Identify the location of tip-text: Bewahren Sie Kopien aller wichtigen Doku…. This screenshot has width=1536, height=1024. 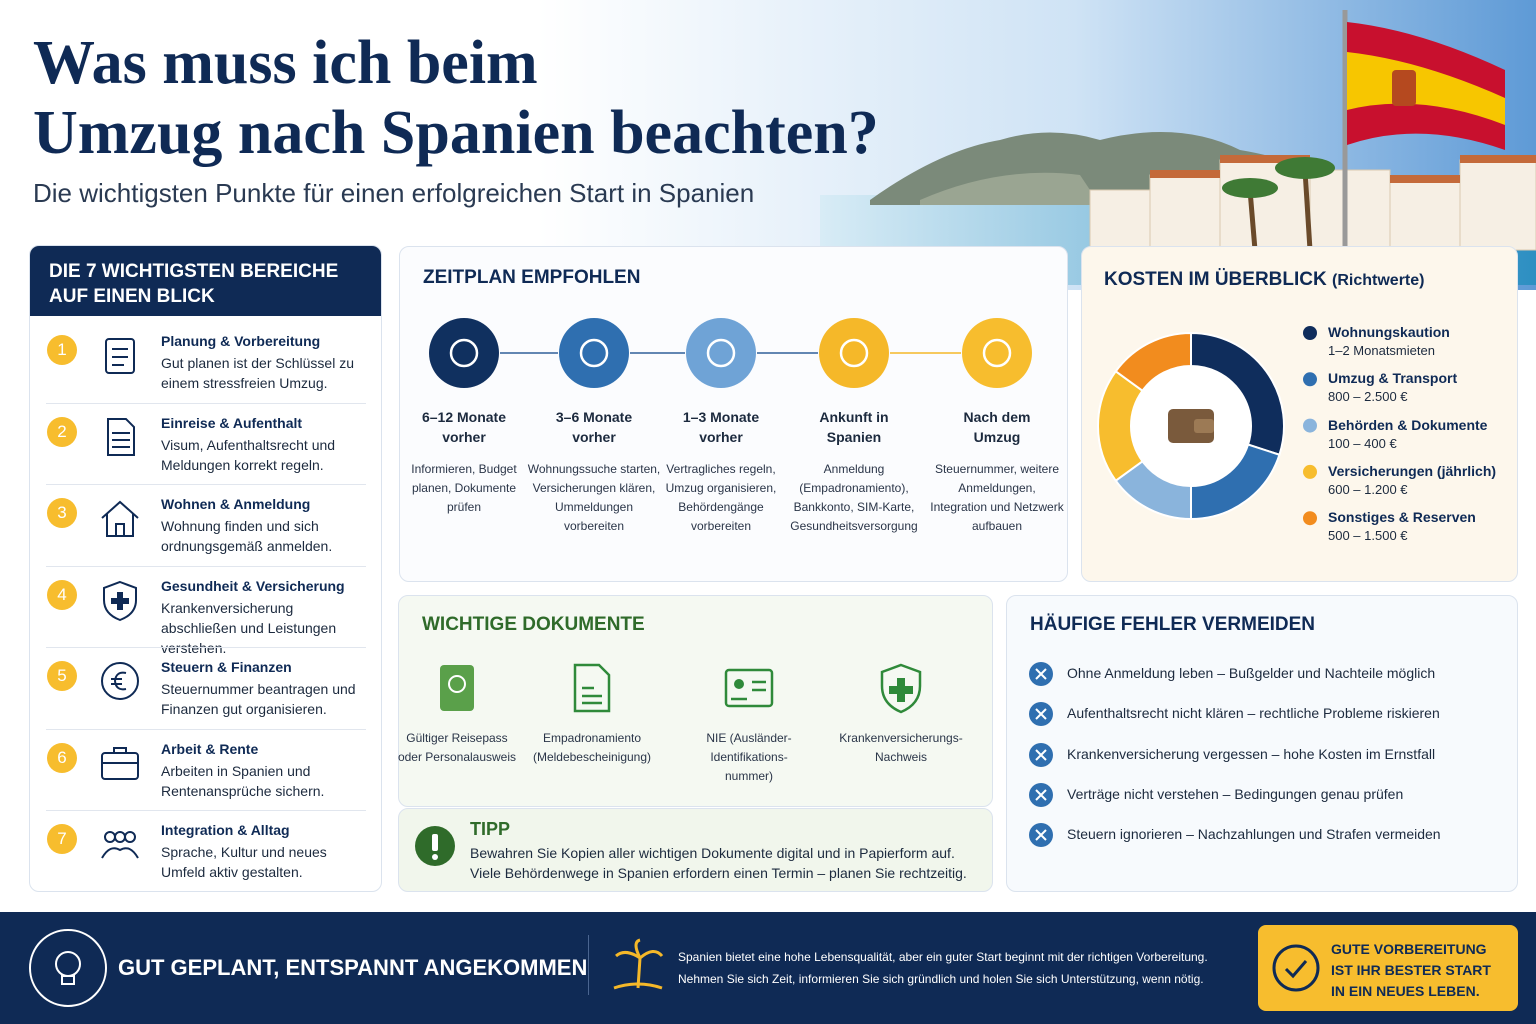
(718, 863).